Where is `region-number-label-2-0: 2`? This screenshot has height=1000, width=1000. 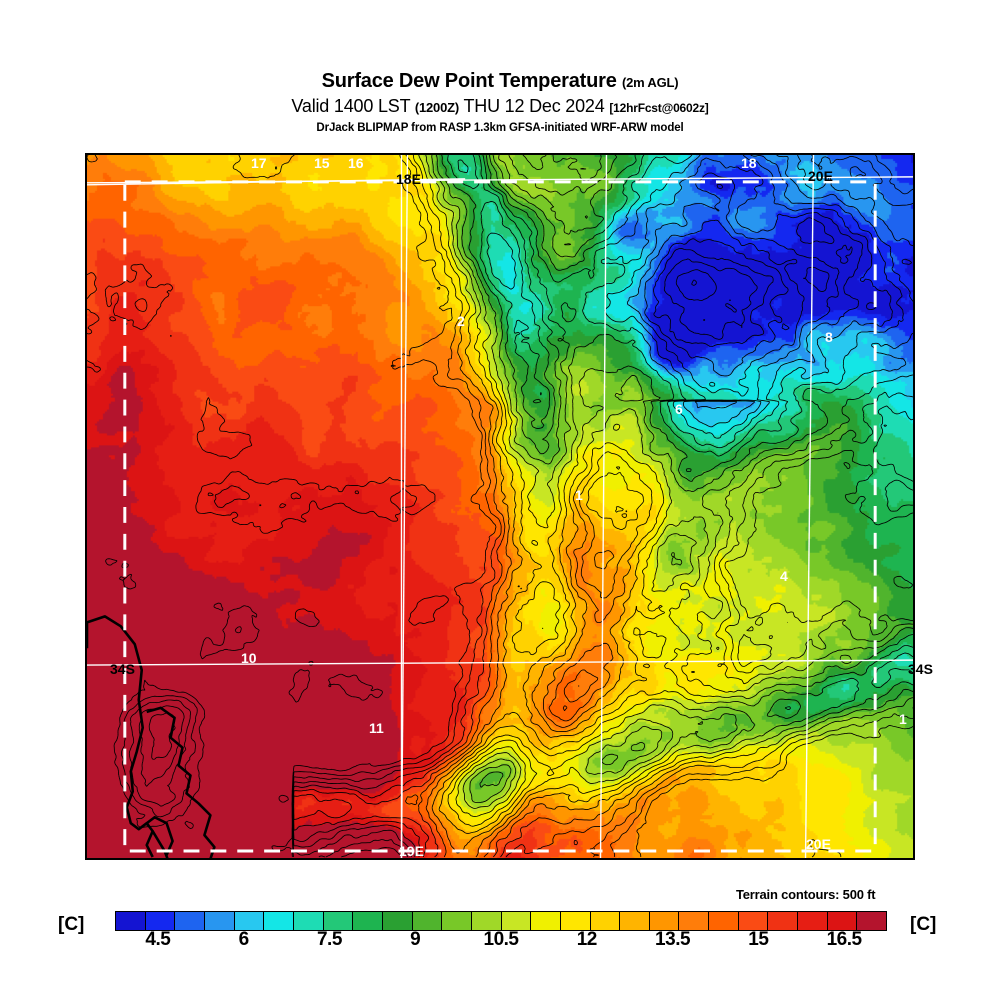 region-number-label-2-0: 2 is located at coordinates (461, 321).